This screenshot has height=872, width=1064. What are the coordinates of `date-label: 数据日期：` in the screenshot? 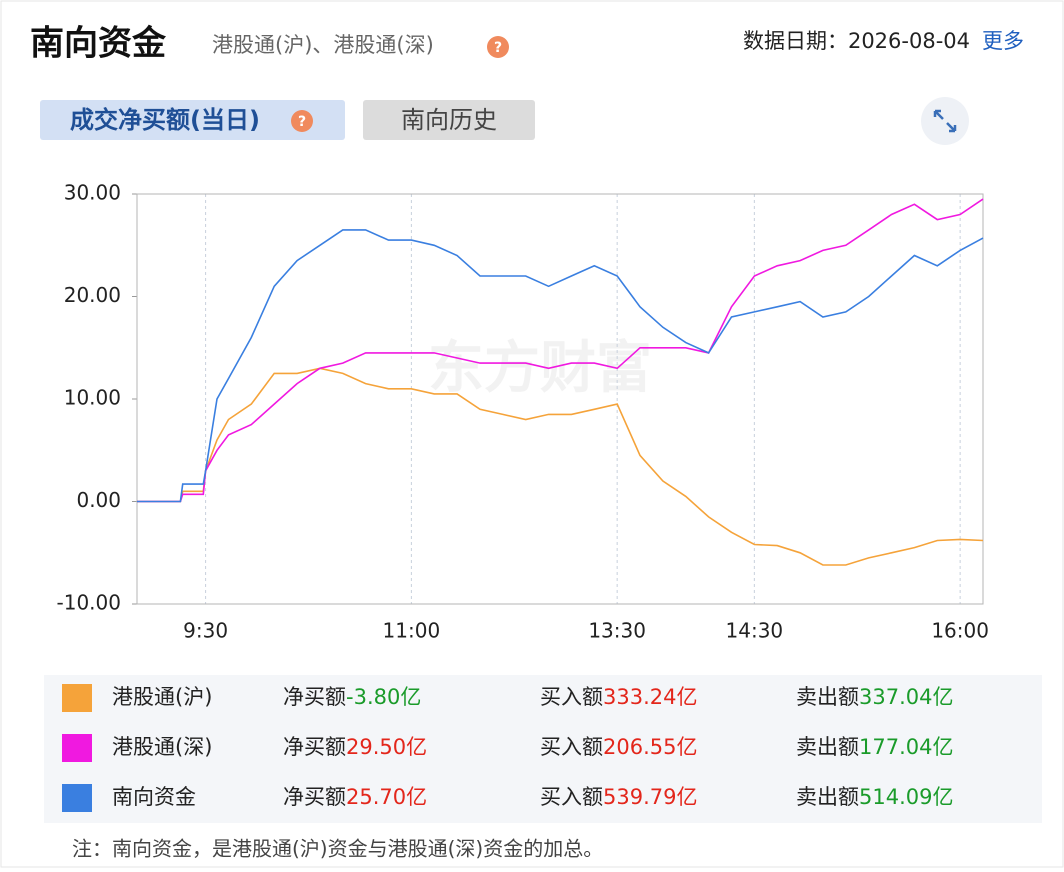 It's located at (795, 41).